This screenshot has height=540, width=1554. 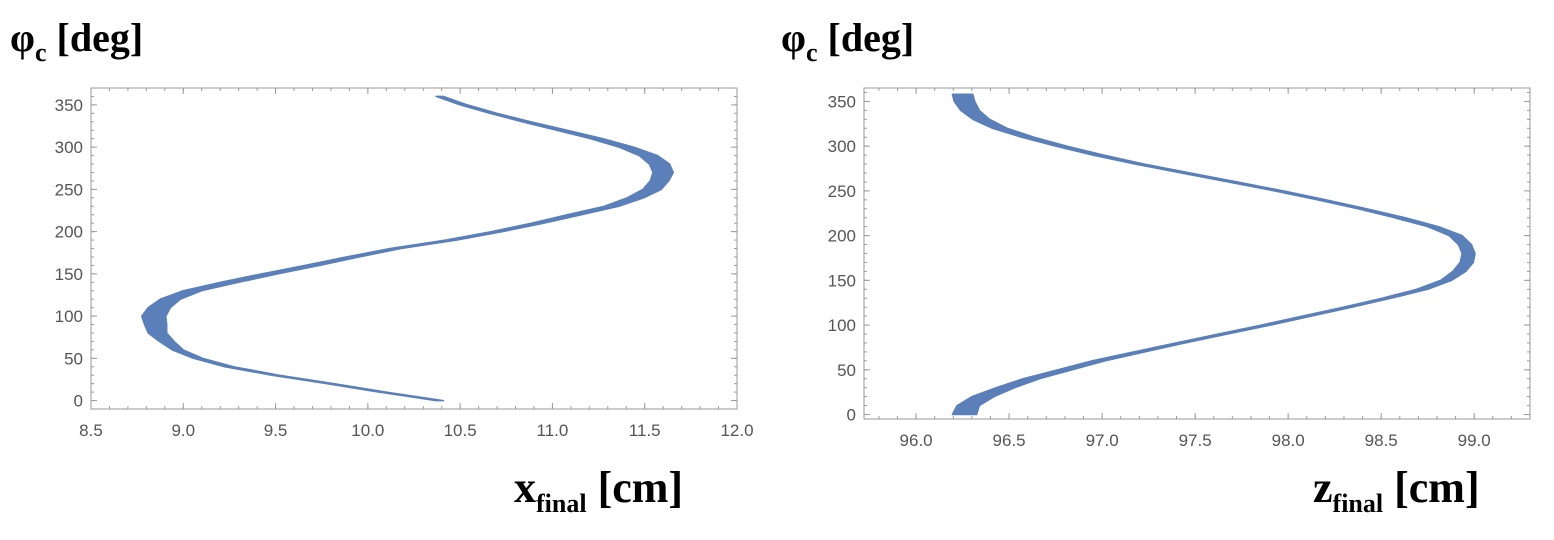 I want to click on x-axis-title-left: xfinal [cm], so click(x=599, y=490).